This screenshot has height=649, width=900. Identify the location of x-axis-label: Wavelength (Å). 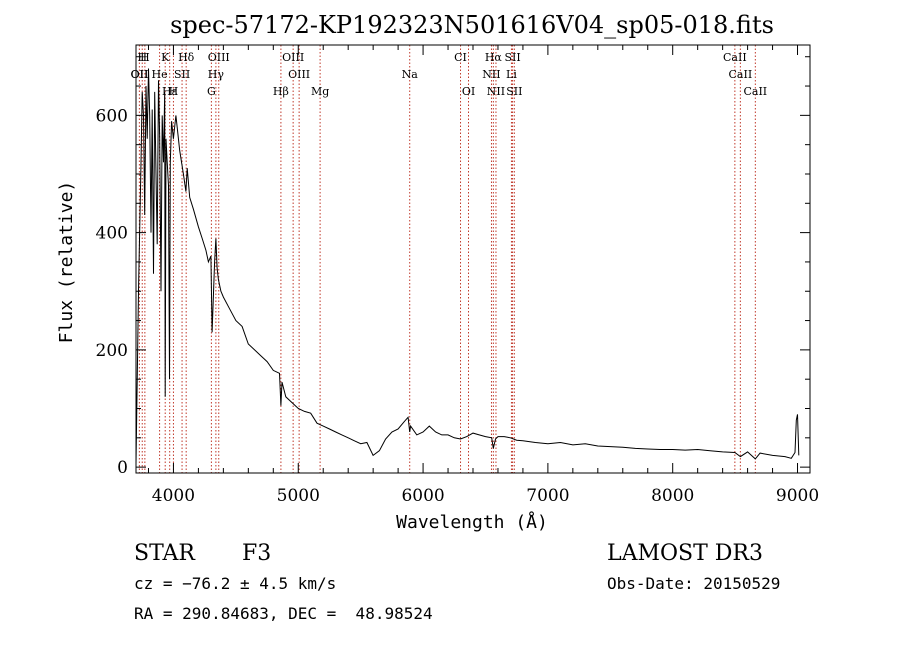
(472, 522).